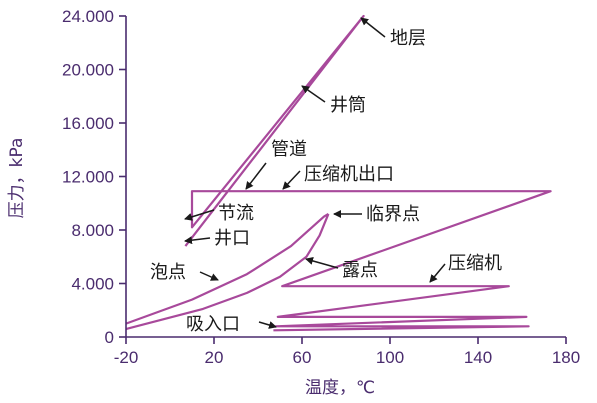  I want to click on y-tick-label: 12.000, so click(88, 177).